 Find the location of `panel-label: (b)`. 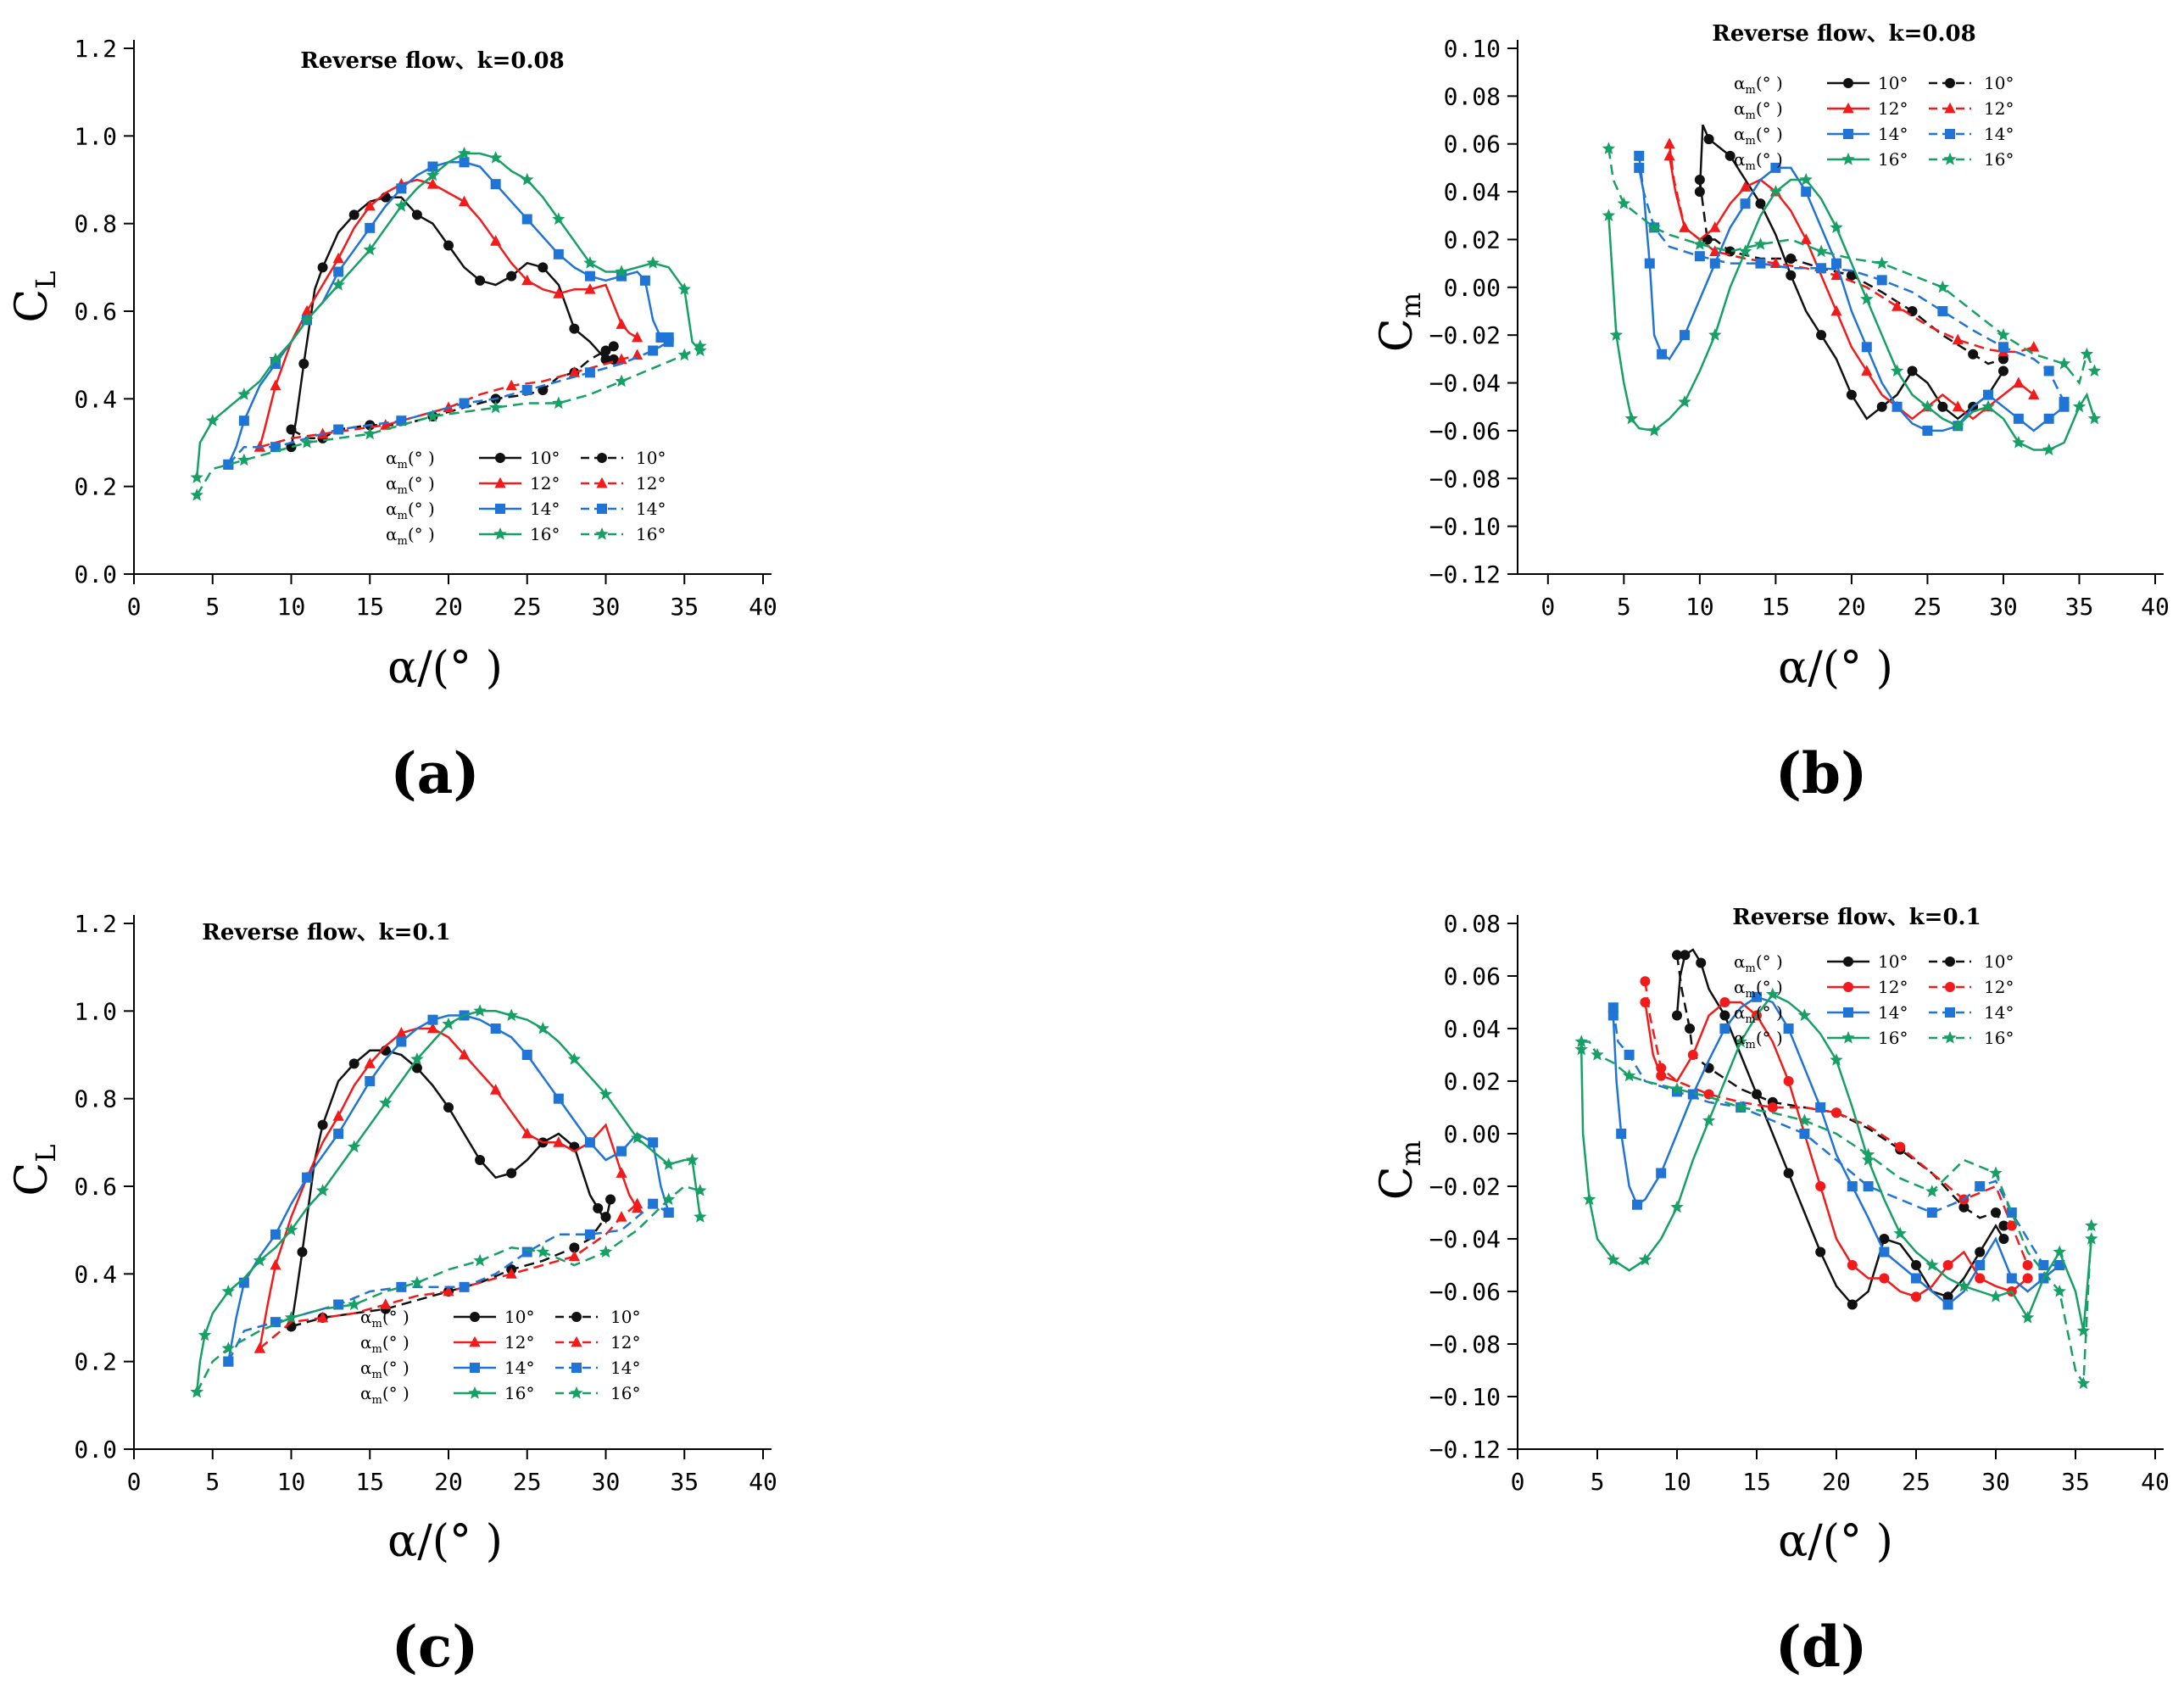

panel-label: (b) is located at coordinates (1821, 773).